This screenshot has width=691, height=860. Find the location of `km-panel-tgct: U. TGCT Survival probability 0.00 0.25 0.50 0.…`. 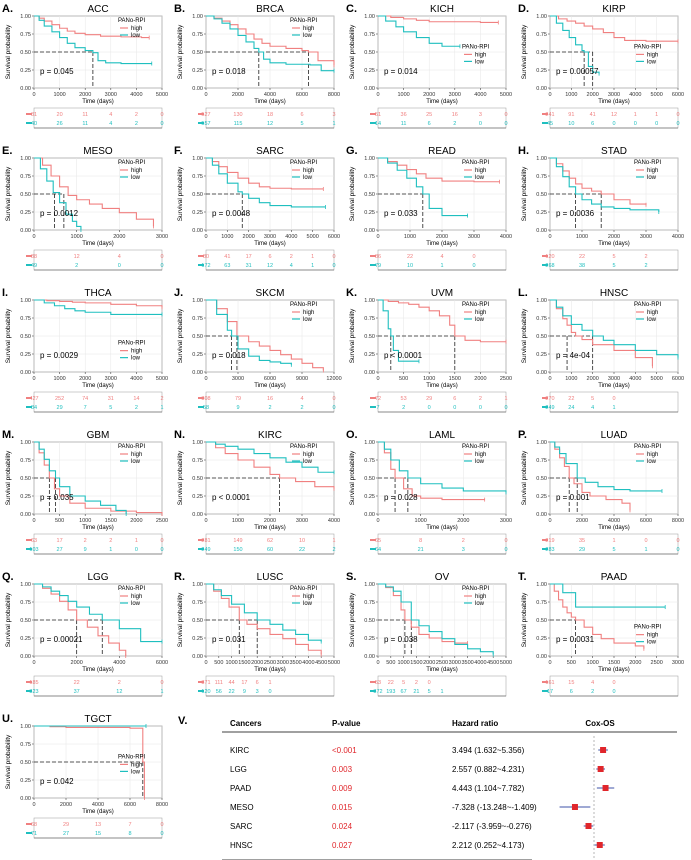

km-panel-tgct: U. TGCT Survival probability 0.00 0.25 0.50 0.… is located at coordinates (85, 776).